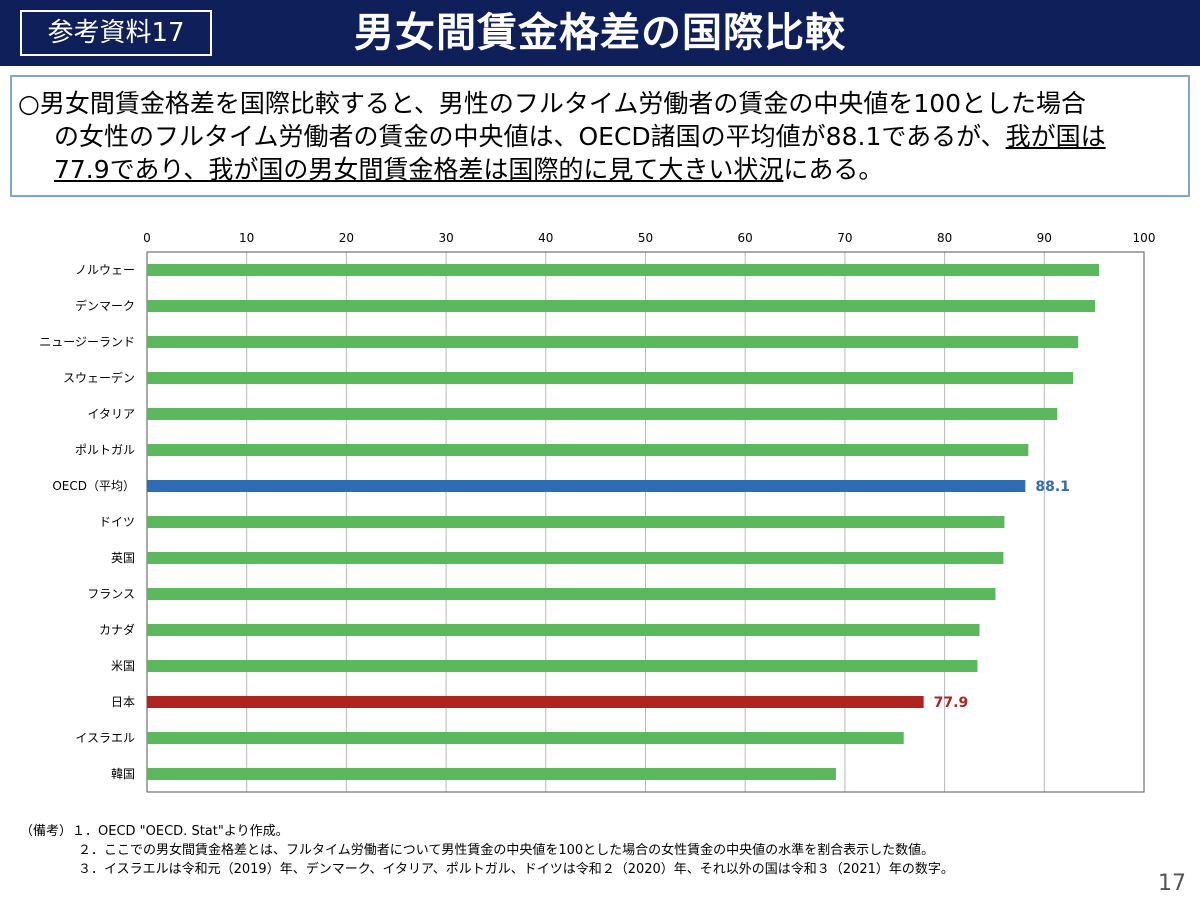  Describe the element at coordinates (117, 522) in the screenshot. I see `category-label: ドイツ` at that location.